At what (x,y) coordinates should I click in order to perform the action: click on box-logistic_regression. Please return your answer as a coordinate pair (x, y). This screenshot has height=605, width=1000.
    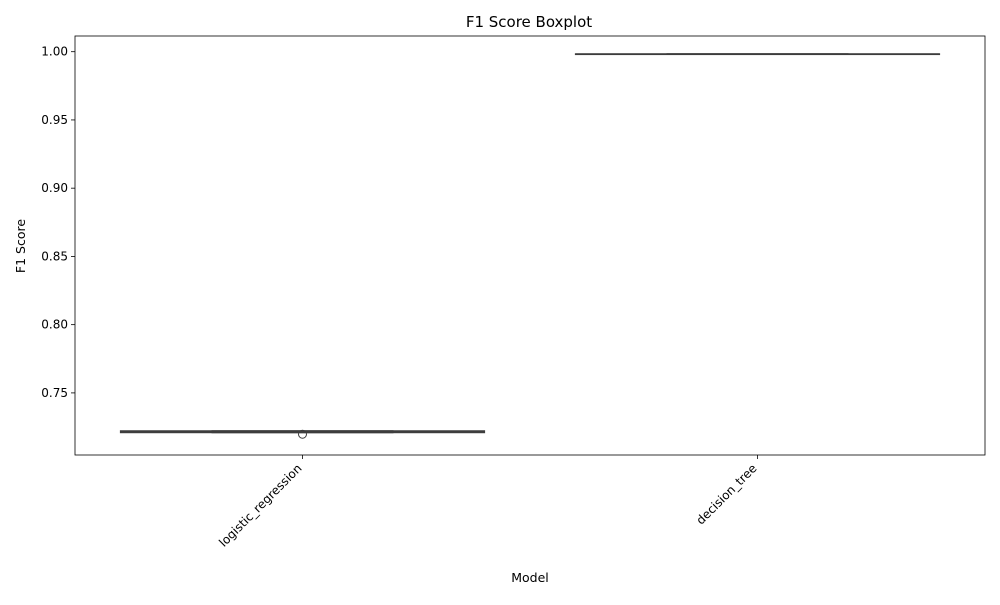
    Looking at the image, I should click on (302, 434).